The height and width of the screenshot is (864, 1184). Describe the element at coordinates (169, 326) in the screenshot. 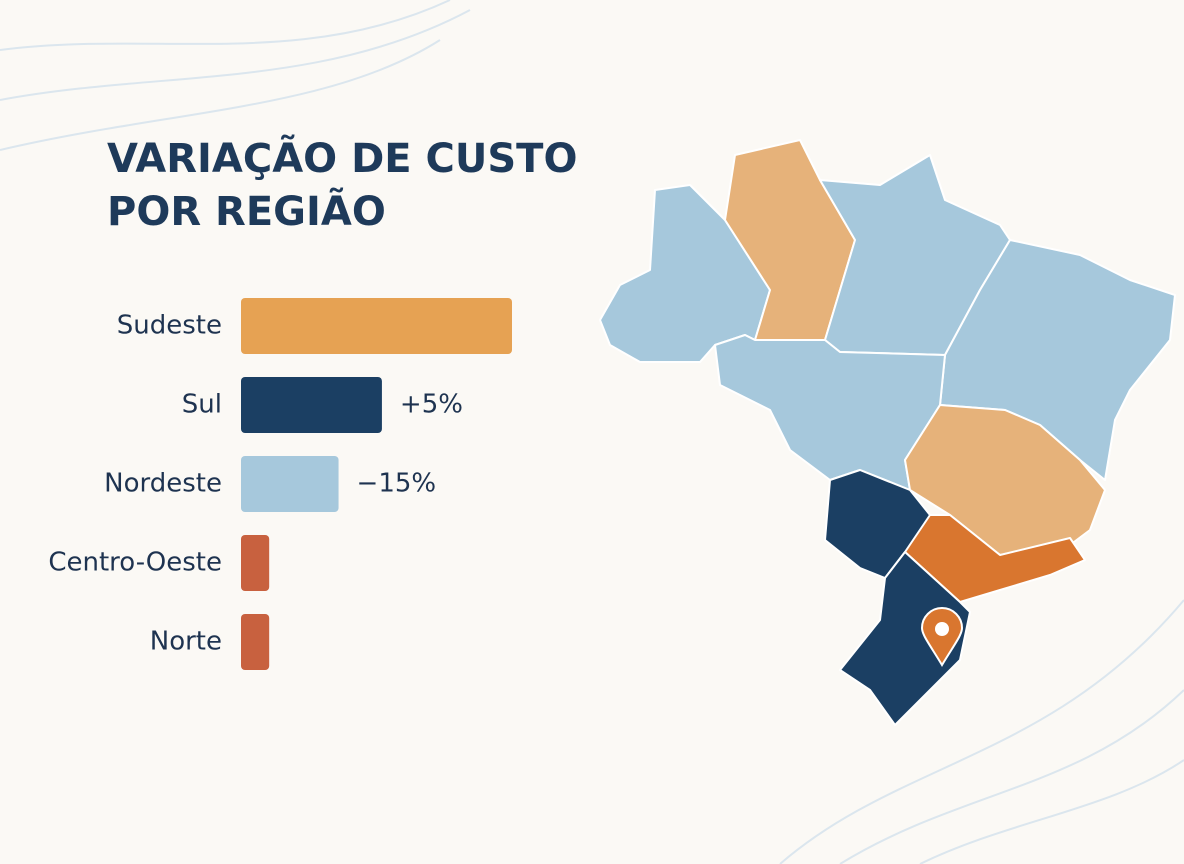

I see `category-label: Sudeste` at that location.